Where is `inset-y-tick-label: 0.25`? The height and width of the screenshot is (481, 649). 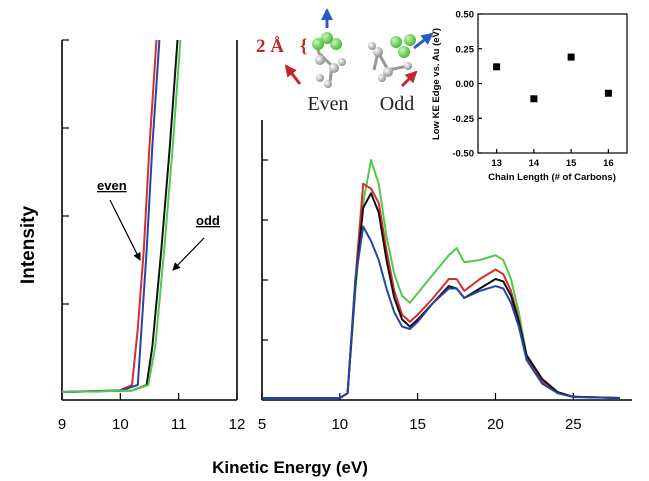 inset-y-tick-label: 0.25 is located at coordinates (465, 49).